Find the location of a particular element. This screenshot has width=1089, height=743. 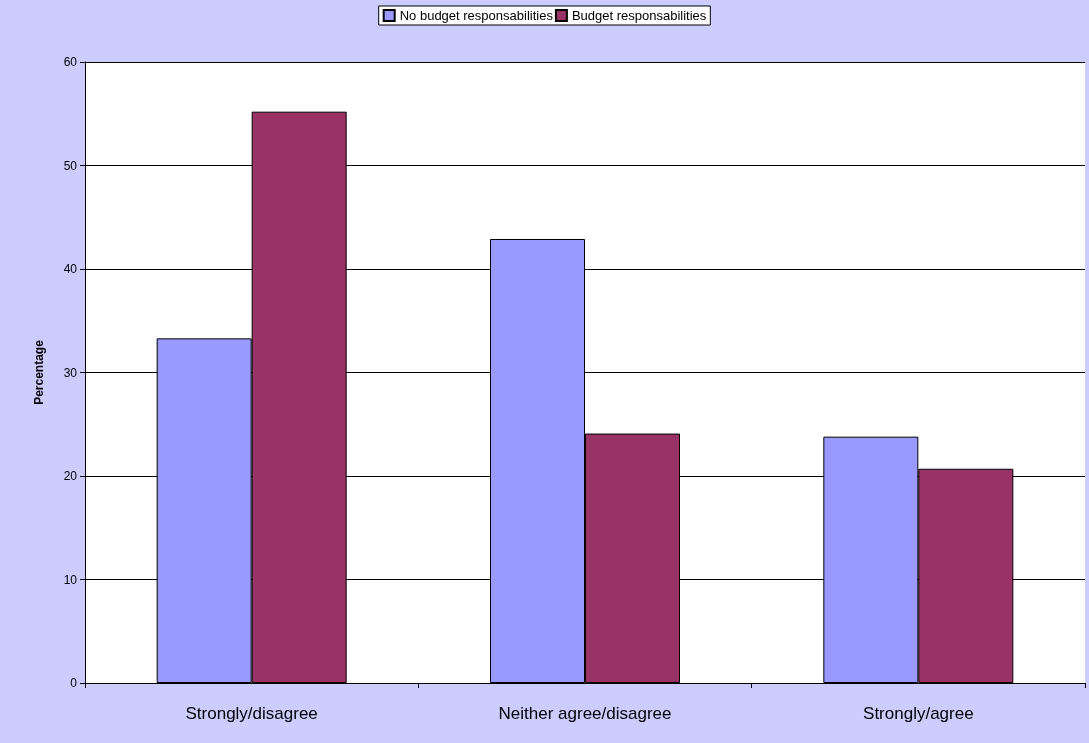

x-tick-label: Strongly/disagree is located at coordinates (251, 713).